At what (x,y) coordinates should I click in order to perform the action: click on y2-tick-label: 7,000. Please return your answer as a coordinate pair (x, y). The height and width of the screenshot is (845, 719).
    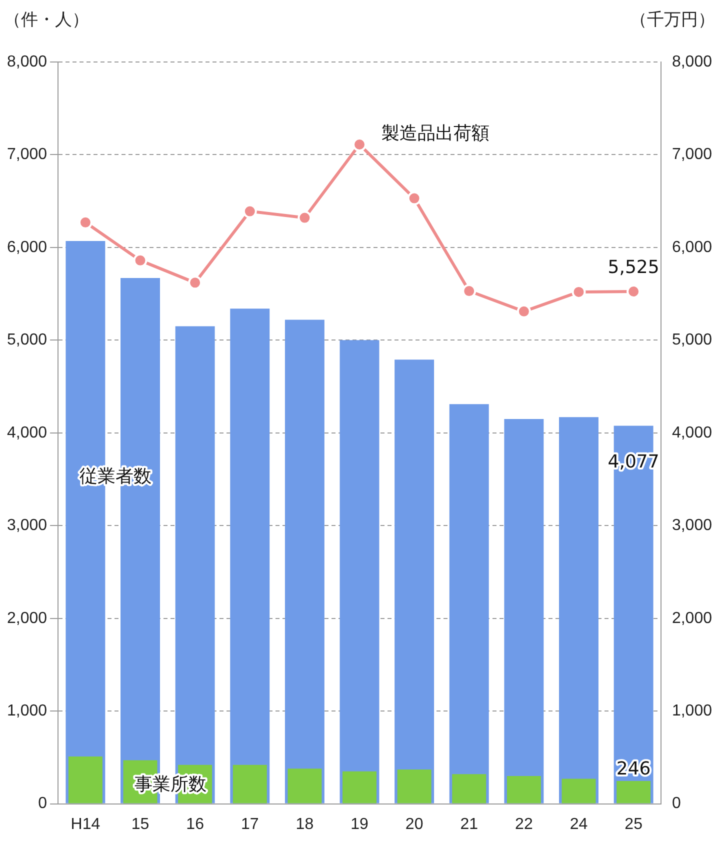
    Looking at the image, I should click on (692, 155).